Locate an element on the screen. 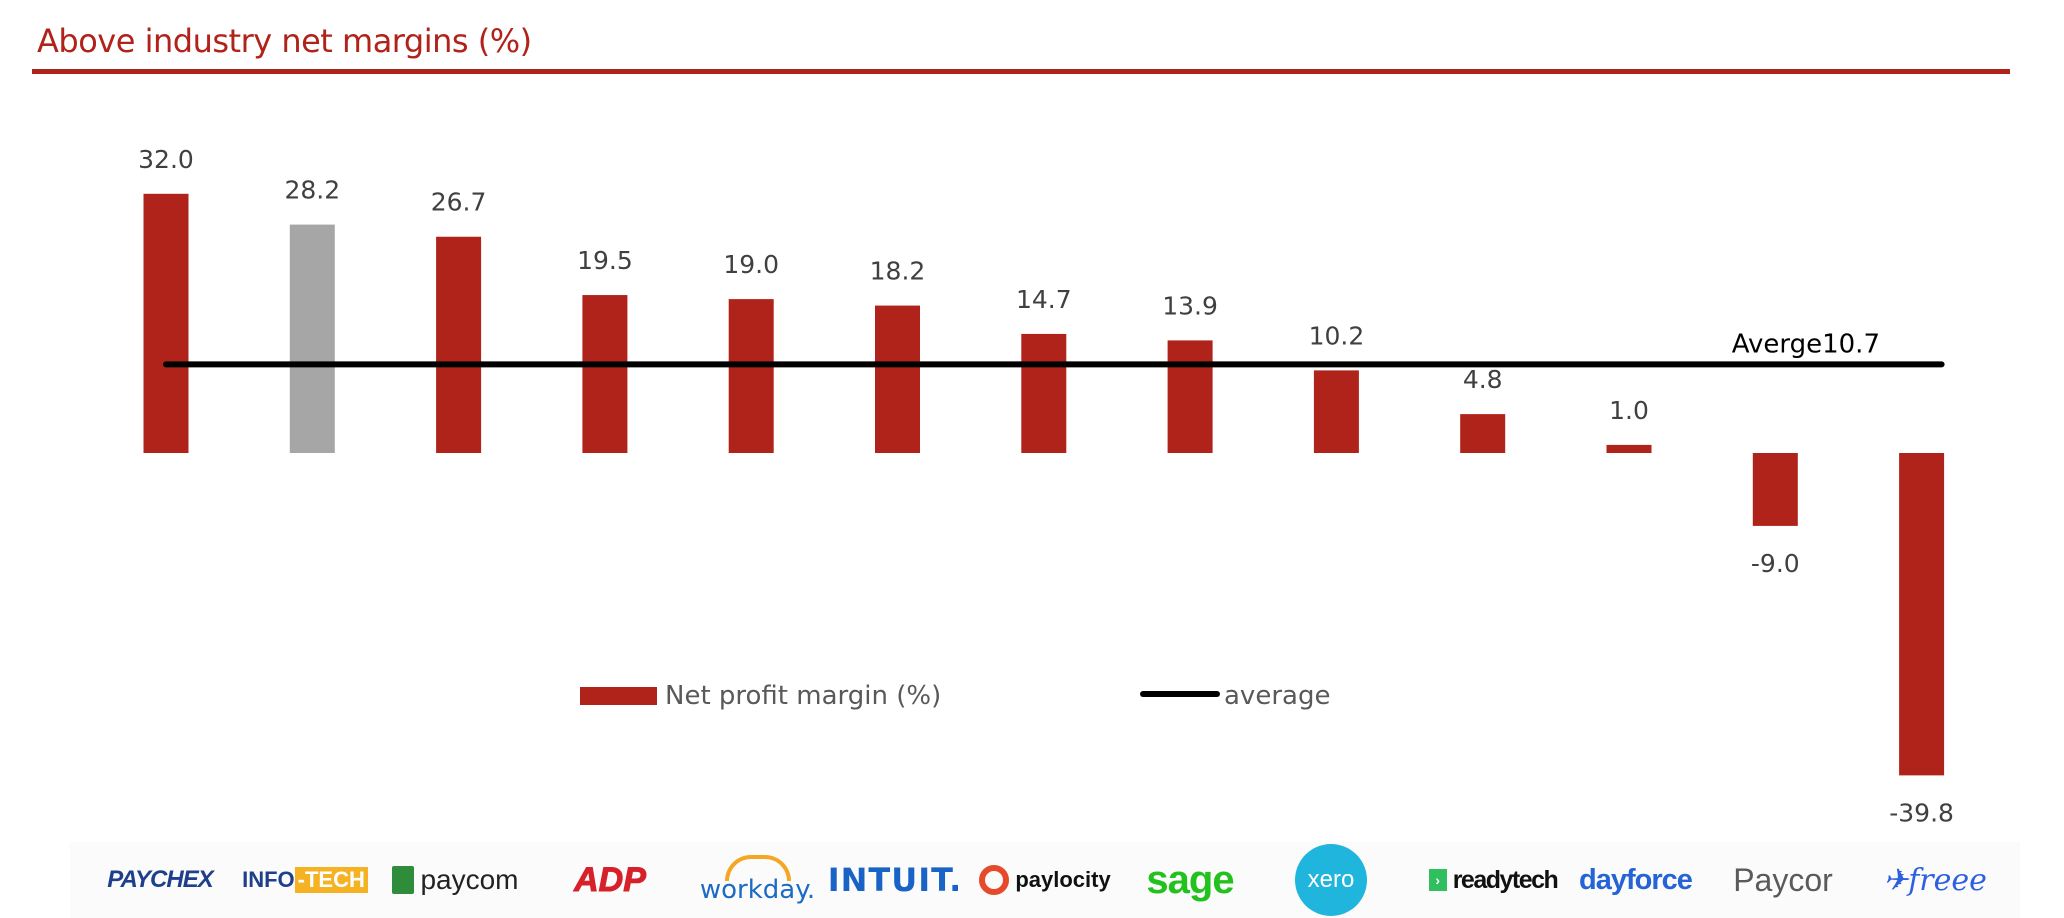 Image resolution: width=2064 pixels, height=918 pixels. logo-sage: sage is located at coordinates (1190, 879).